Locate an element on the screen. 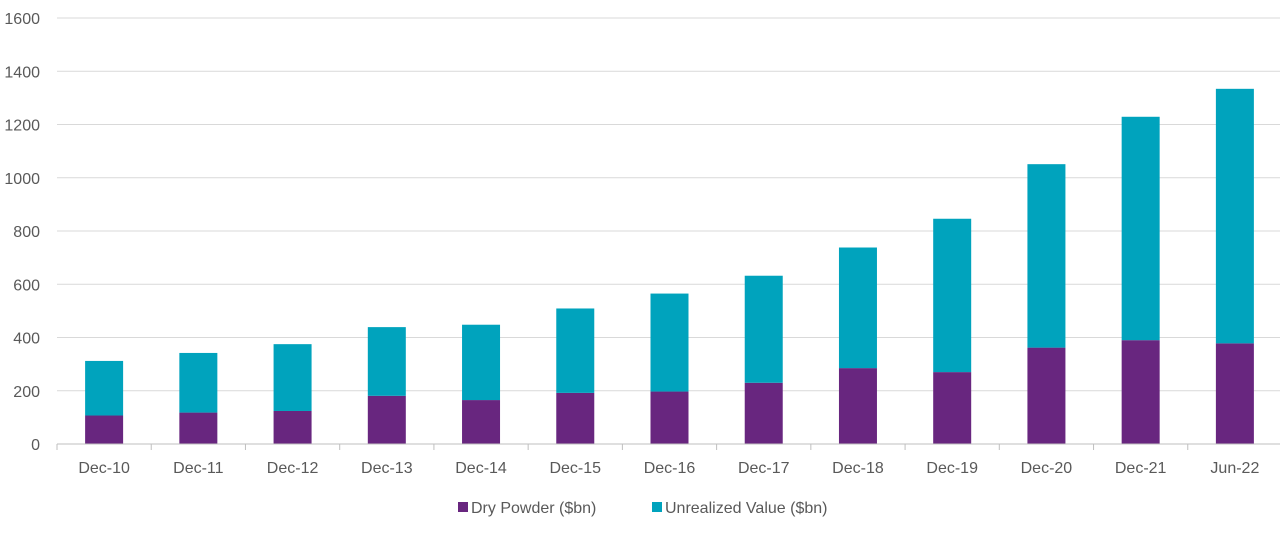 The image size is (1280, 537). x-tick-label: Dec-19 is located at coordinates (952, 468).